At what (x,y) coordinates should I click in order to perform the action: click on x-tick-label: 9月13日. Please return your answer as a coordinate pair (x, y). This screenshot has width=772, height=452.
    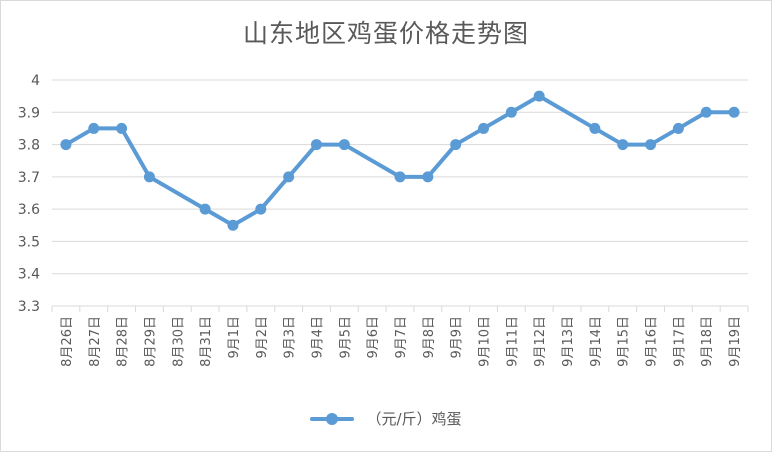
    Looking at the image, I should click on (568, 341).